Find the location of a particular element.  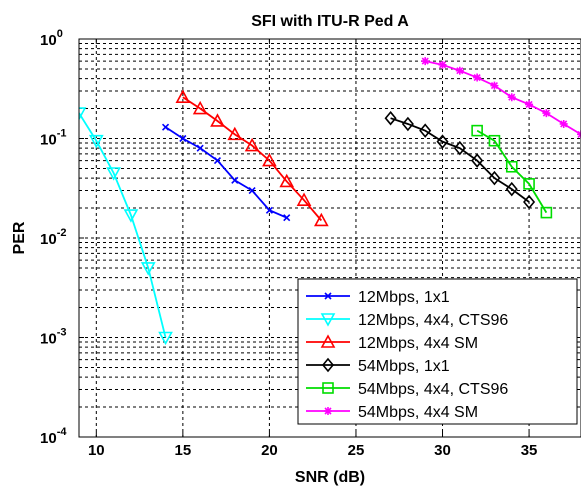

legend-entry: 12Mbps, 4x4, CTS96 is located at coordinates (407, 320).